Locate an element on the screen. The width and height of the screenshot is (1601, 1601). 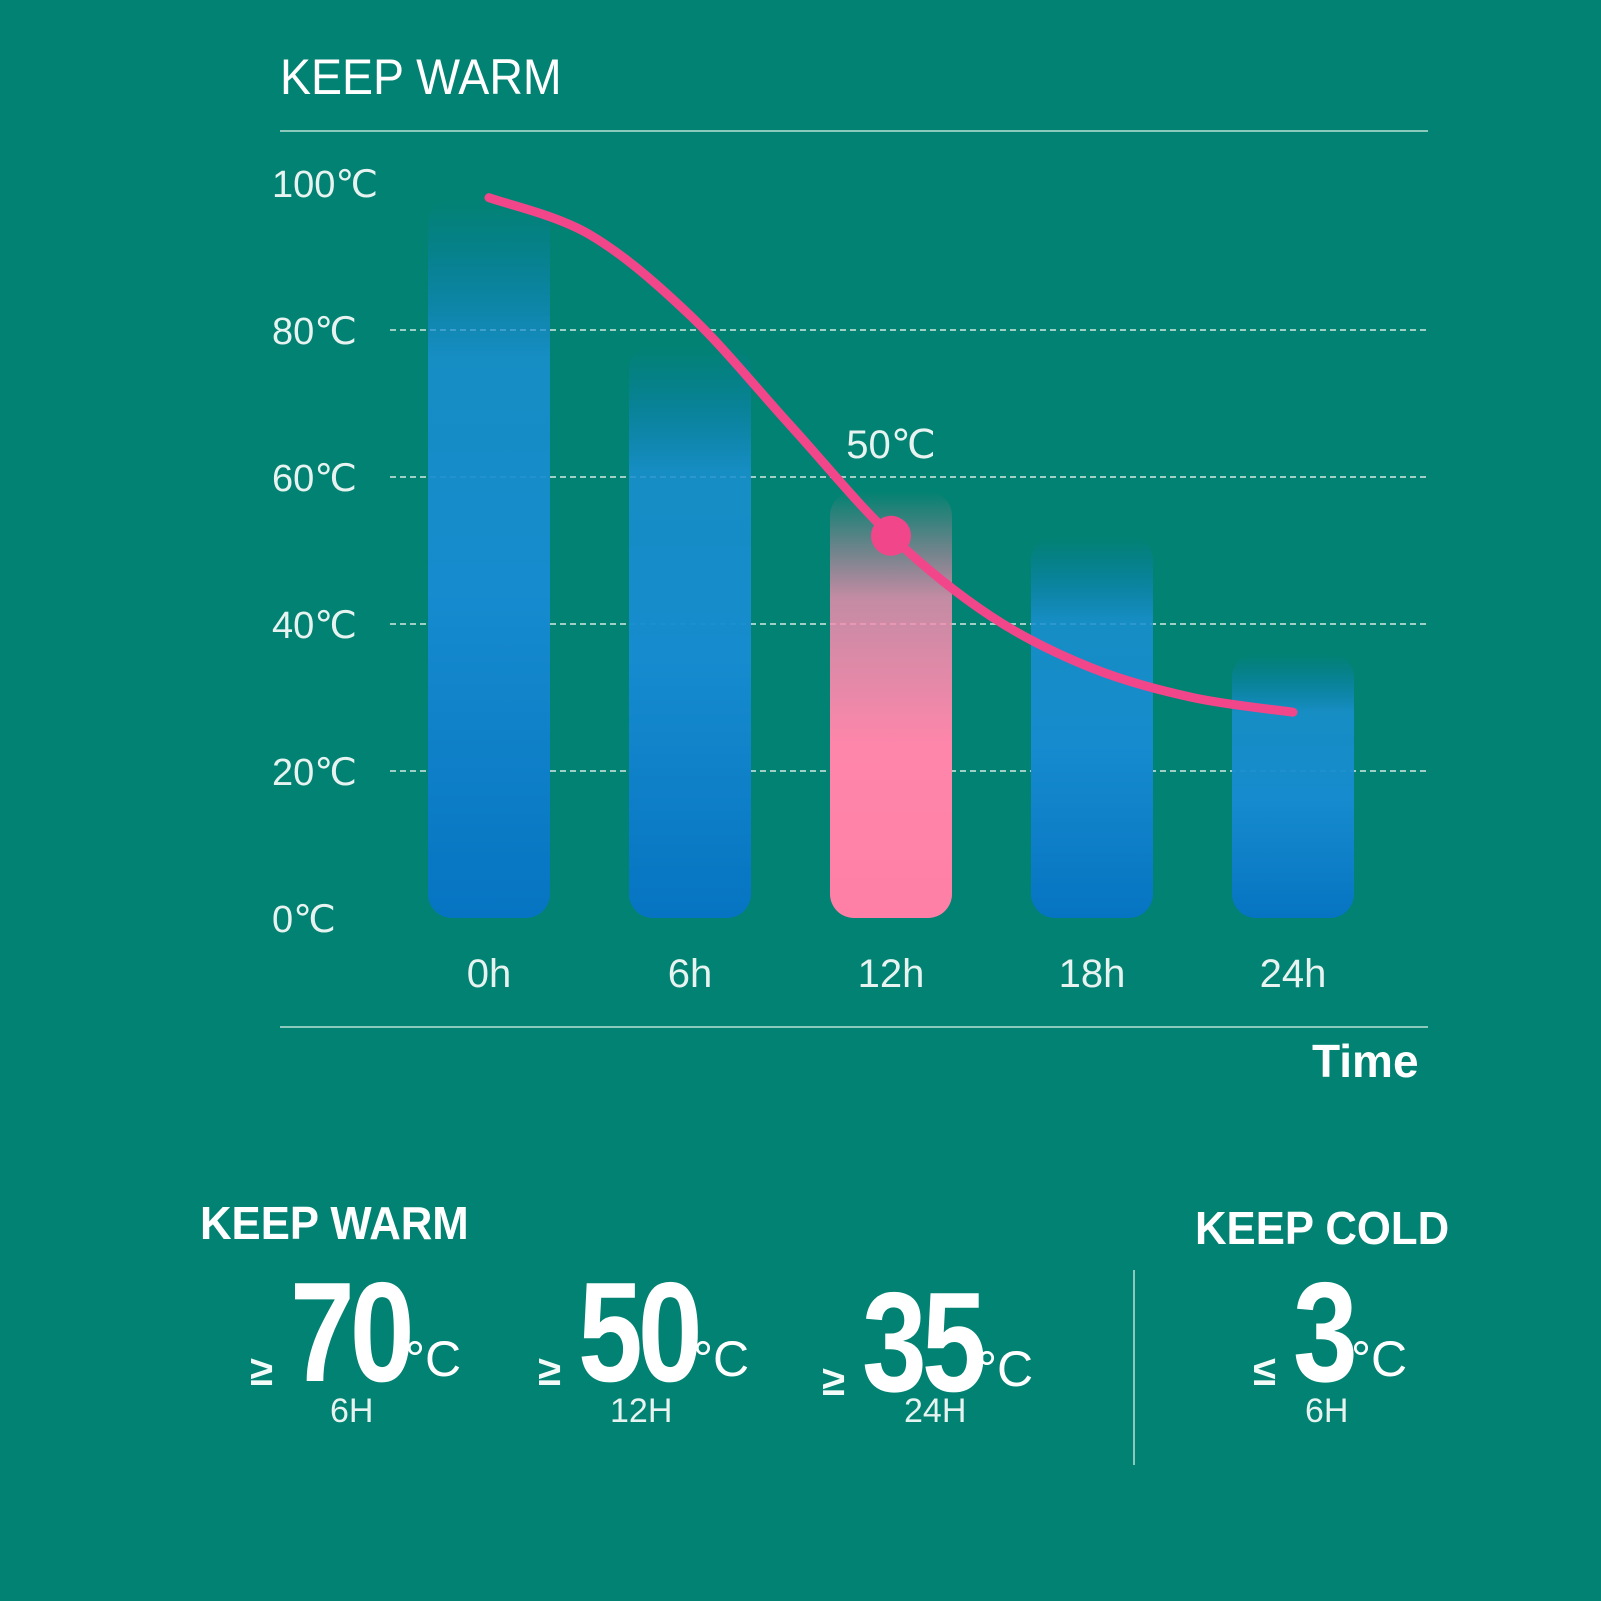
y-tick-label: 100℃ is located at coordinates (325, 185).